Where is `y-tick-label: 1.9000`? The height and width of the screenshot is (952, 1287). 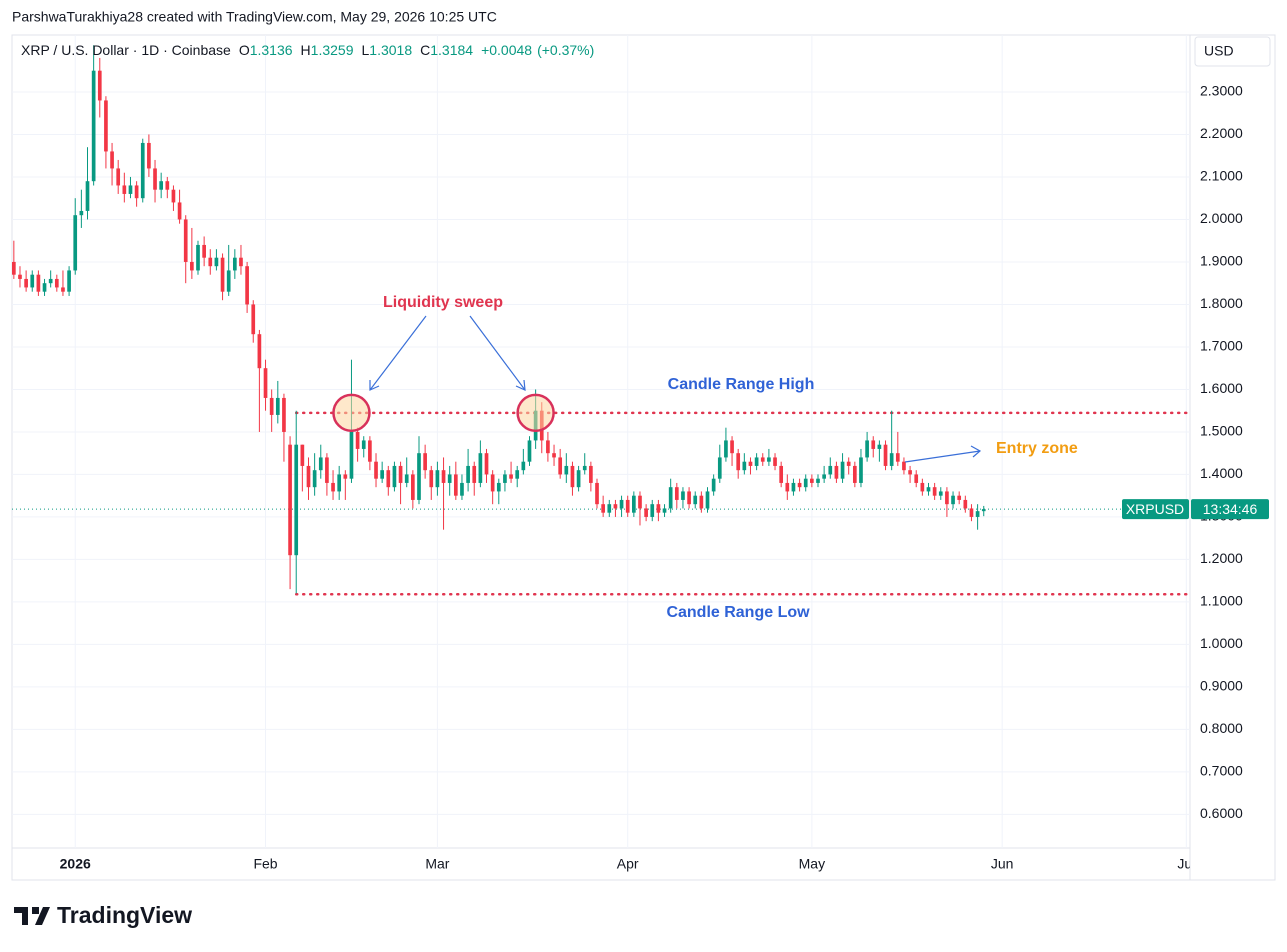 y-tick-label: 1.9000 is located at coordinates (1221, 261).